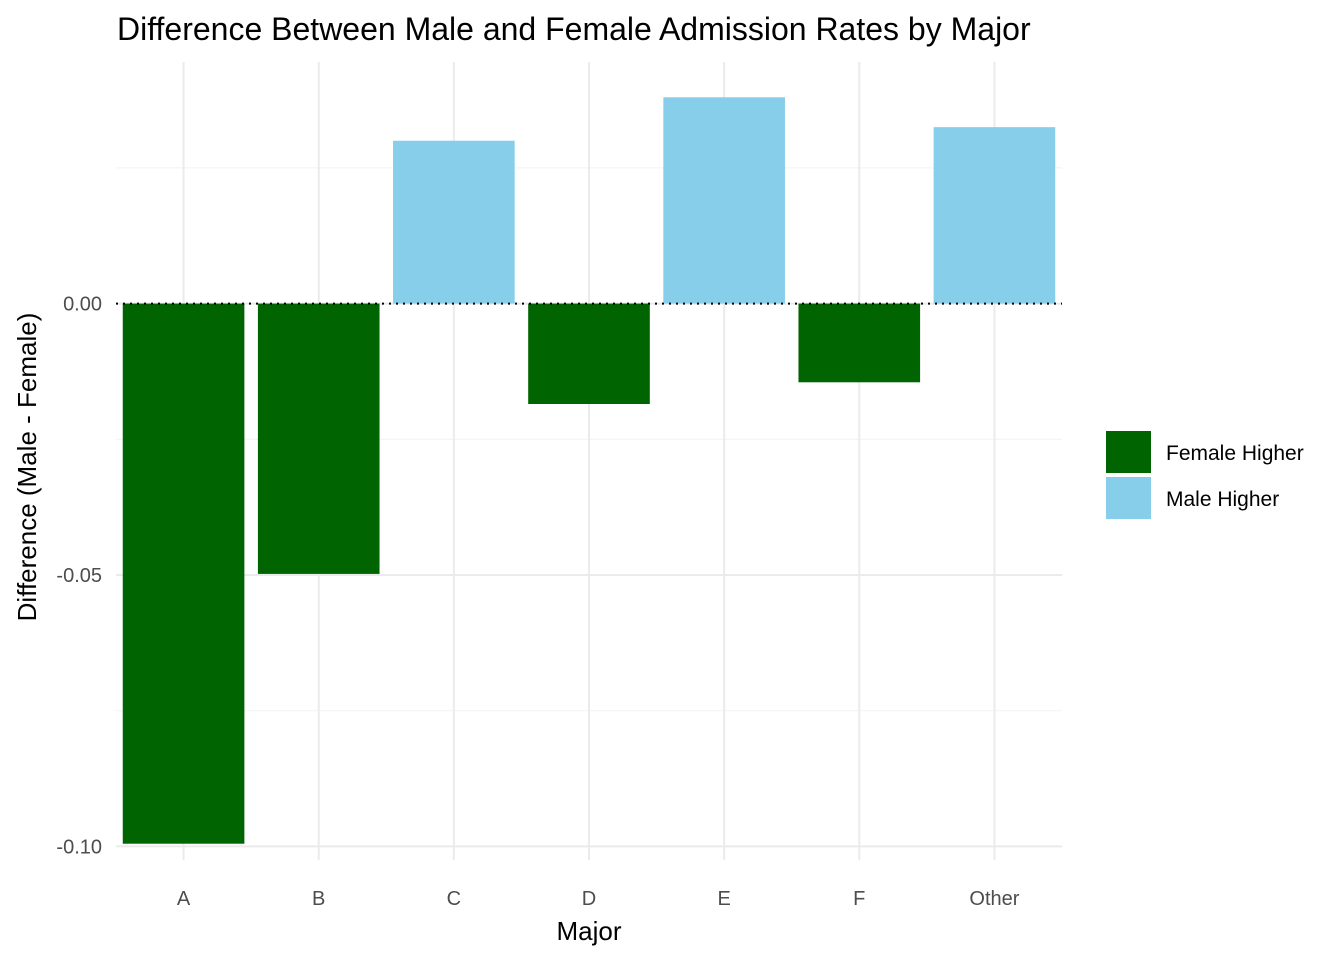 This screenshot has height=960, width=1344. What do you see at coordinates (318, 899) in the screenshot?
I see `x-tick-label: B` at bounding box center [318, 899].